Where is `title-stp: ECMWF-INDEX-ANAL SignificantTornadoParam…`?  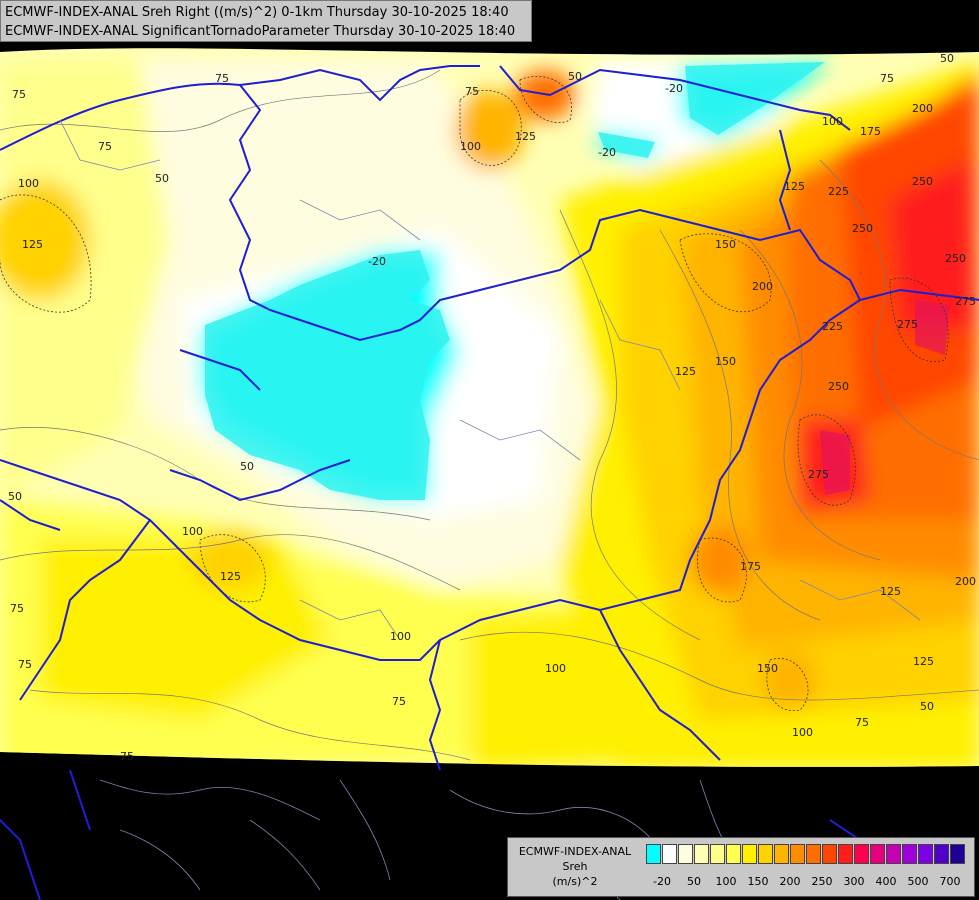 title-stp: ECMWF-INDEX-ANAL SignificantTornadoParam… is located at coordinates (260, 31).